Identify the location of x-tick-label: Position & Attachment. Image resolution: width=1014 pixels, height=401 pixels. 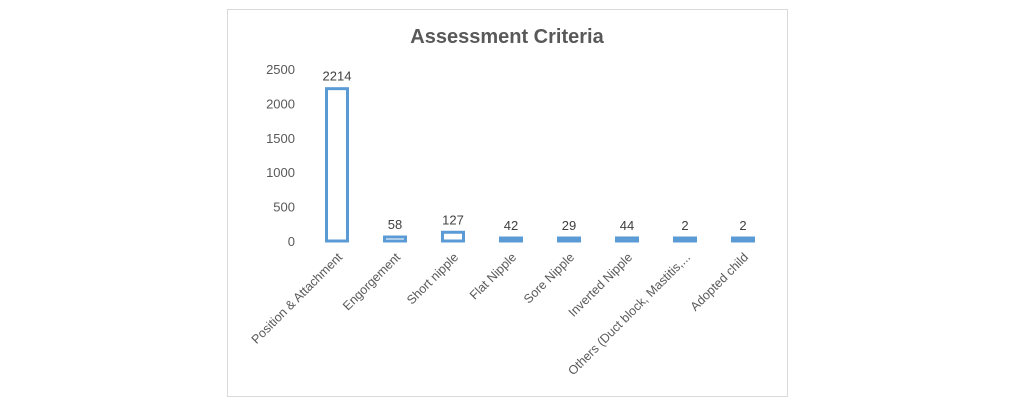
(297, 298).